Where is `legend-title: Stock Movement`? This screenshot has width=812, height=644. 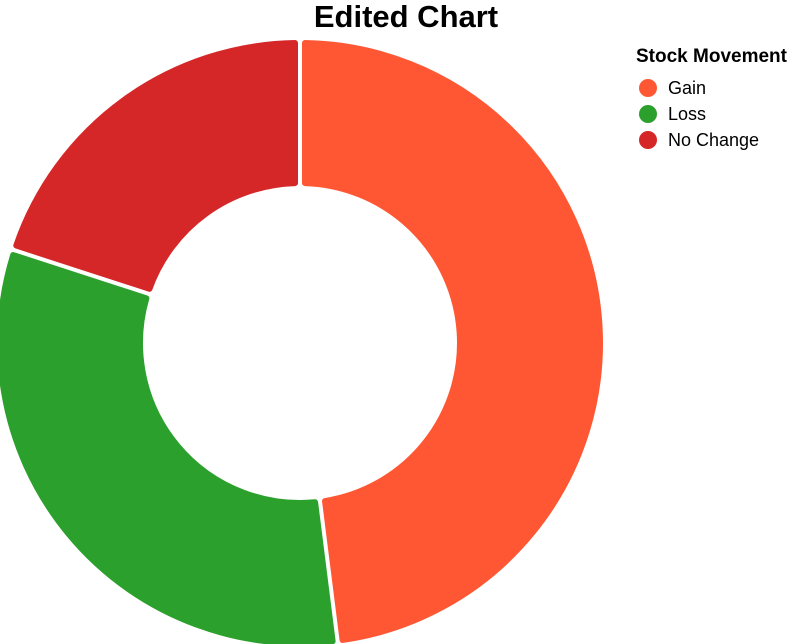
legend-title: Stock Movement is located at coordinates (712, 56).